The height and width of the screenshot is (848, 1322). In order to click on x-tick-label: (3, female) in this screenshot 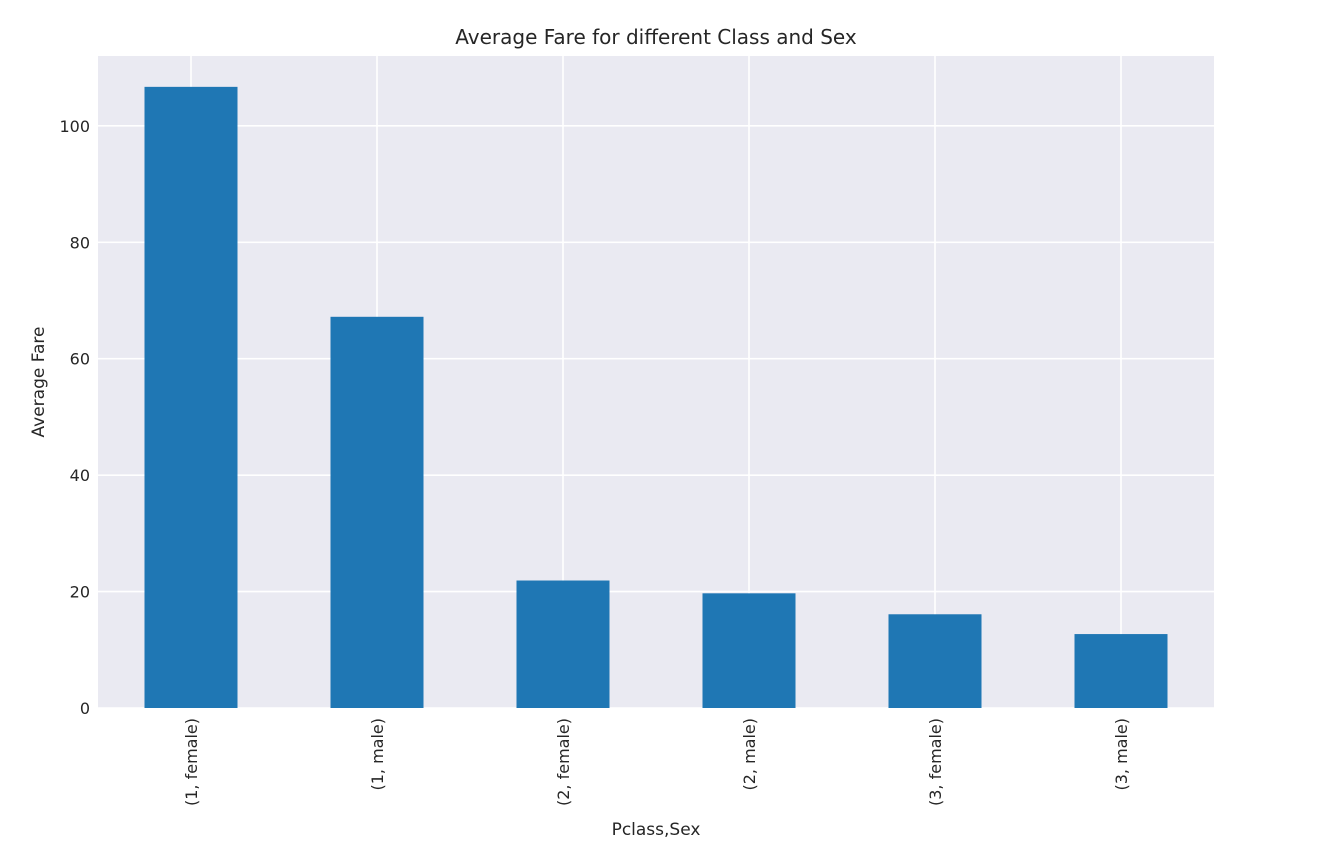, I will do `click(935, 762)`.